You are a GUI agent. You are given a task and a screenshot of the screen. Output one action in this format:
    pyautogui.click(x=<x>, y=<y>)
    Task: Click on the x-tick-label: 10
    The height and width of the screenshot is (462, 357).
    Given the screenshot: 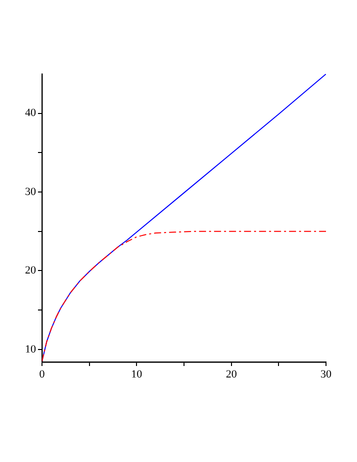 What is the action you would take?
    pyautogui.click(x=137, y=374)
    